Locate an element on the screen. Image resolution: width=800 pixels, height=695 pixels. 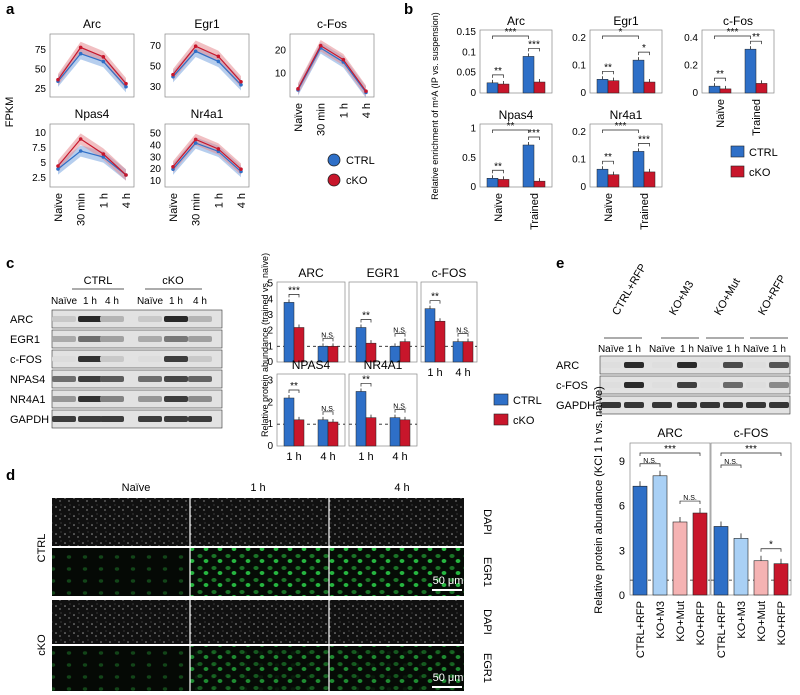
y-tick-label: 3 is located at coordinates (270, 315).